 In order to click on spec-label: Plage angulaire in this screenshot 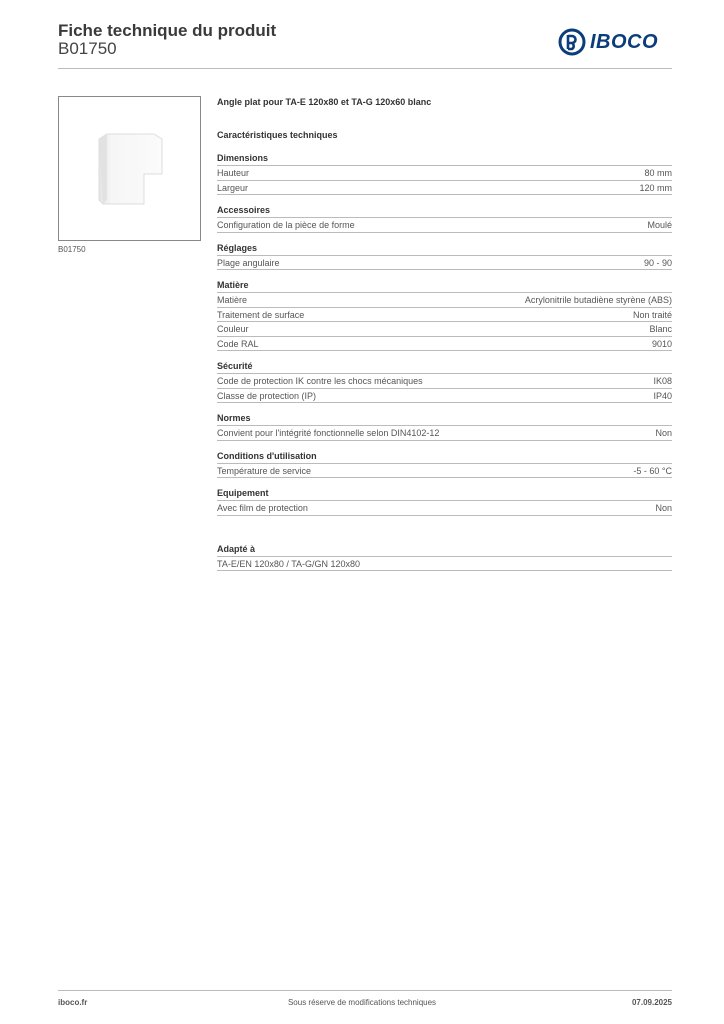, I will do `click(248, 262)`.